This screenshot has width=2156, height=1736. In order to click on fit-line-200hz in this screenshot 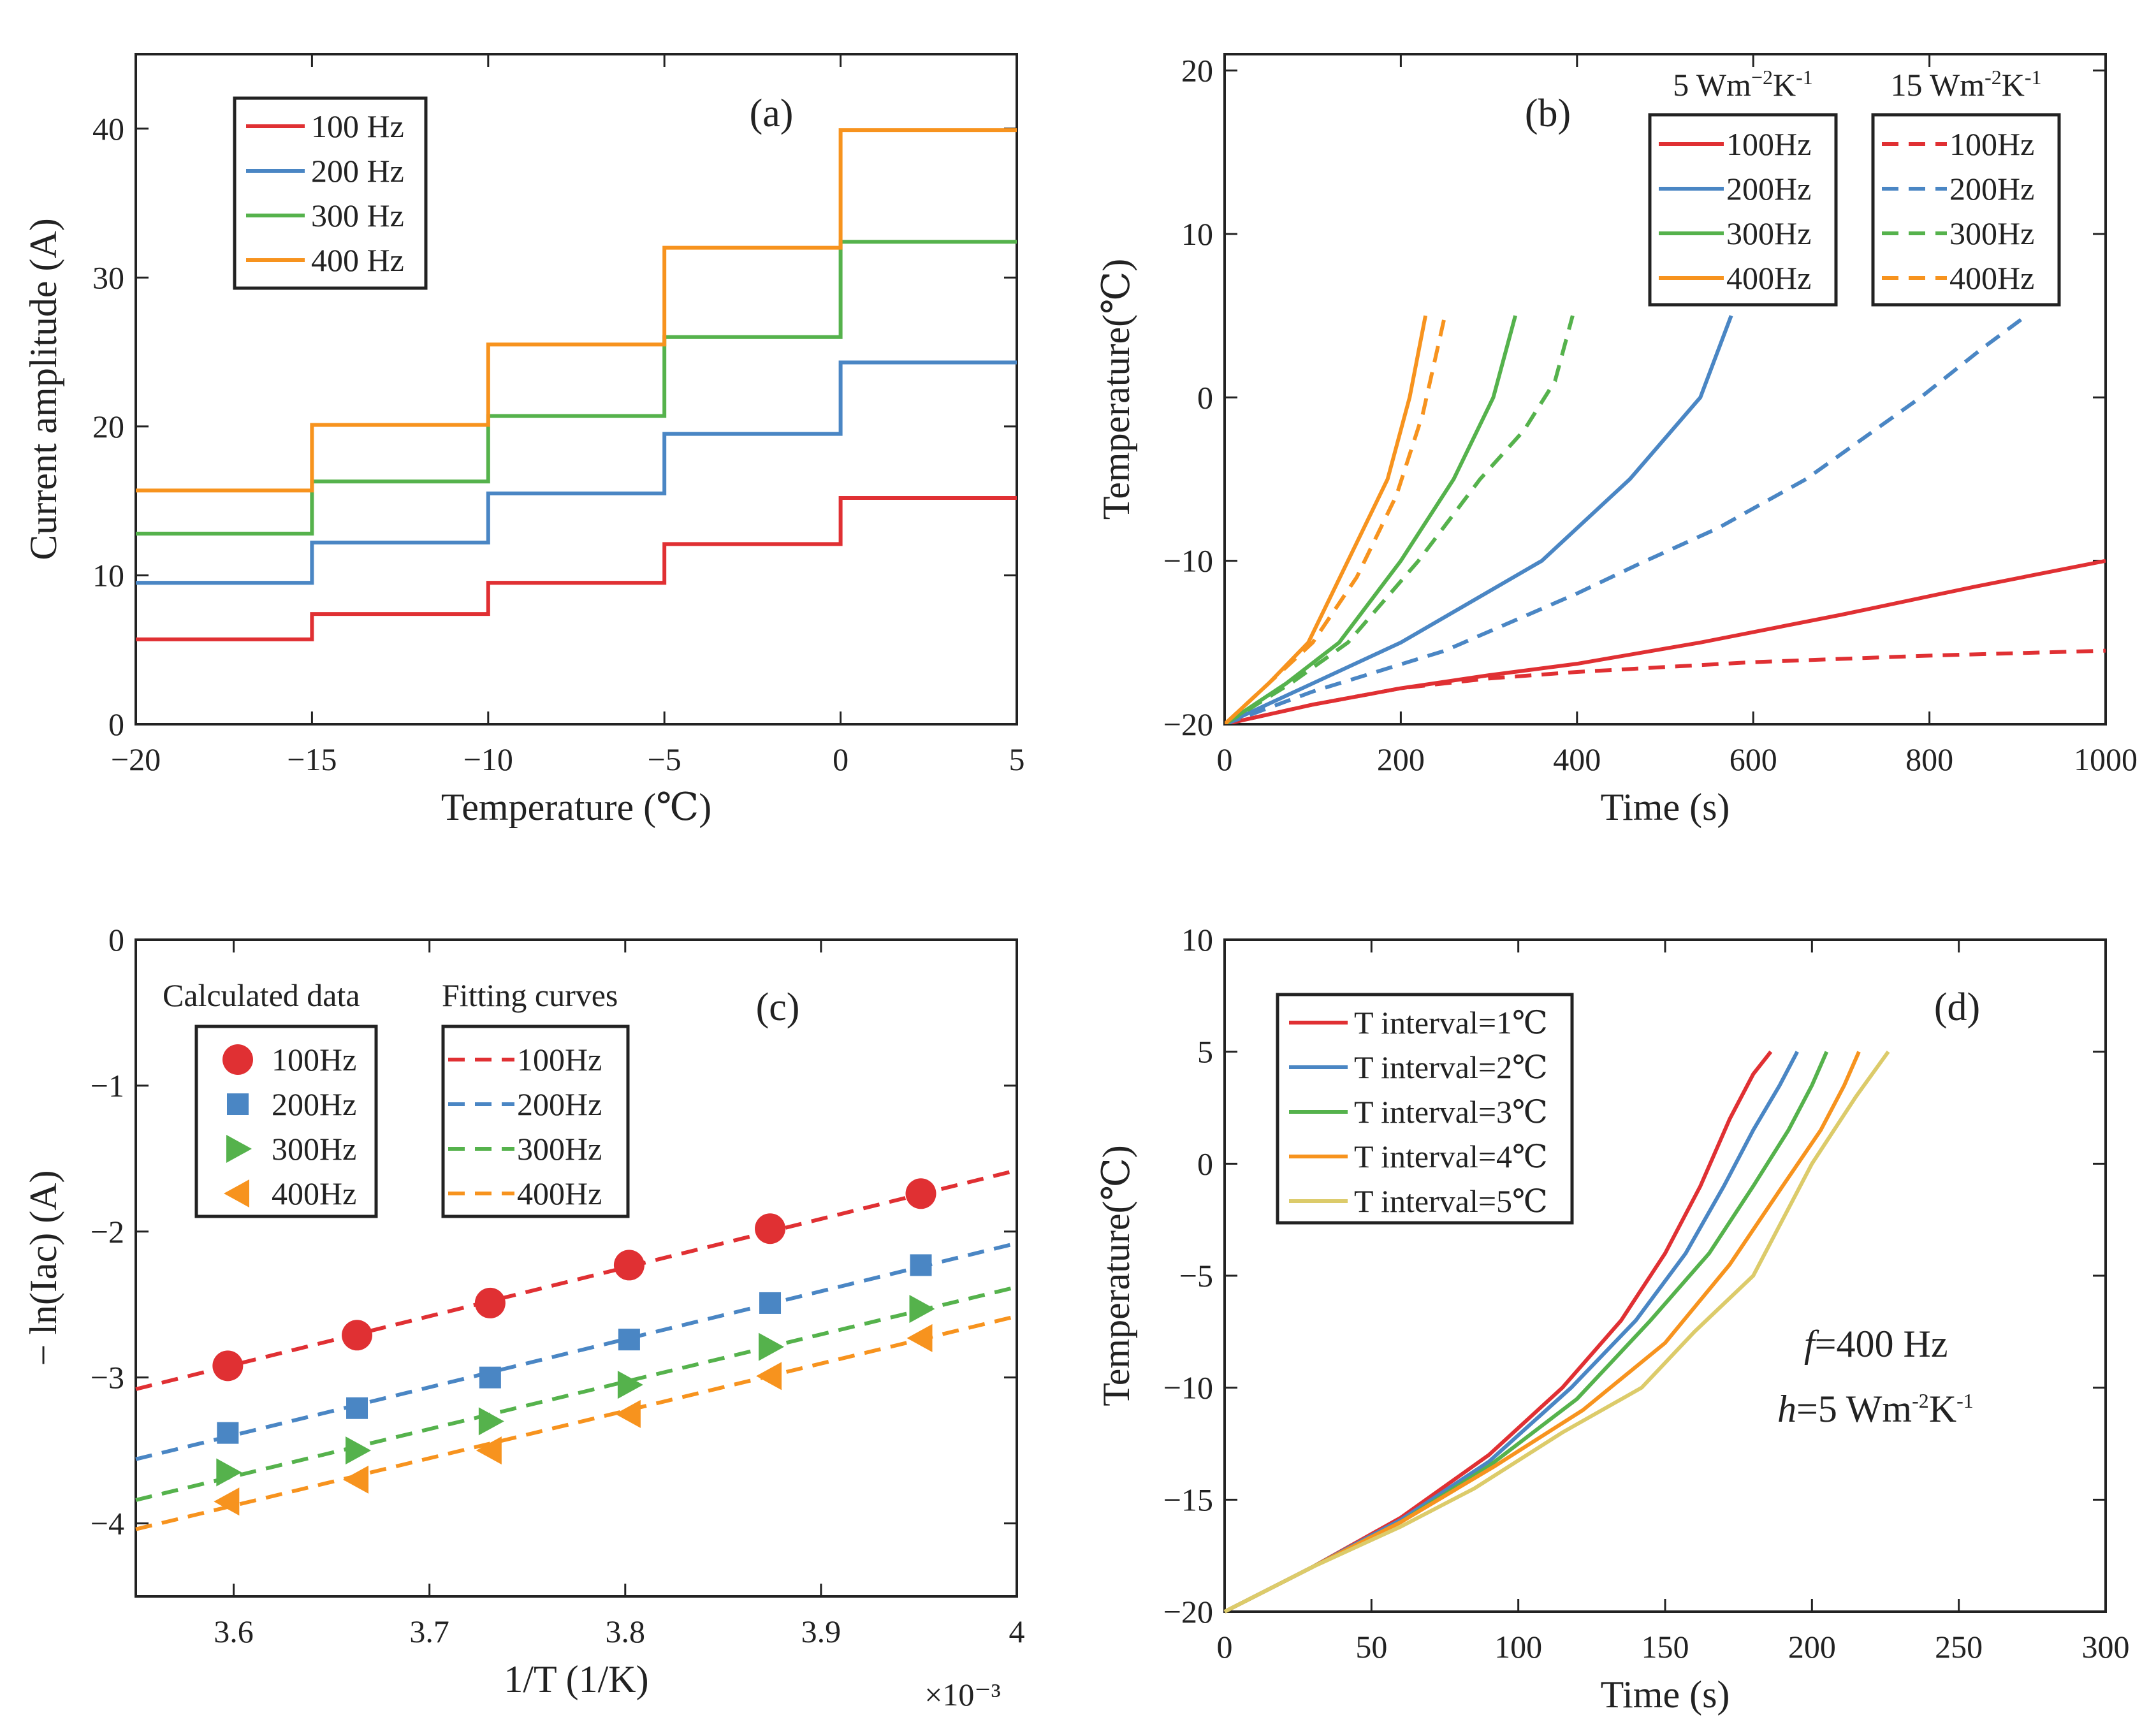, I will do `click(576, 1351)`.